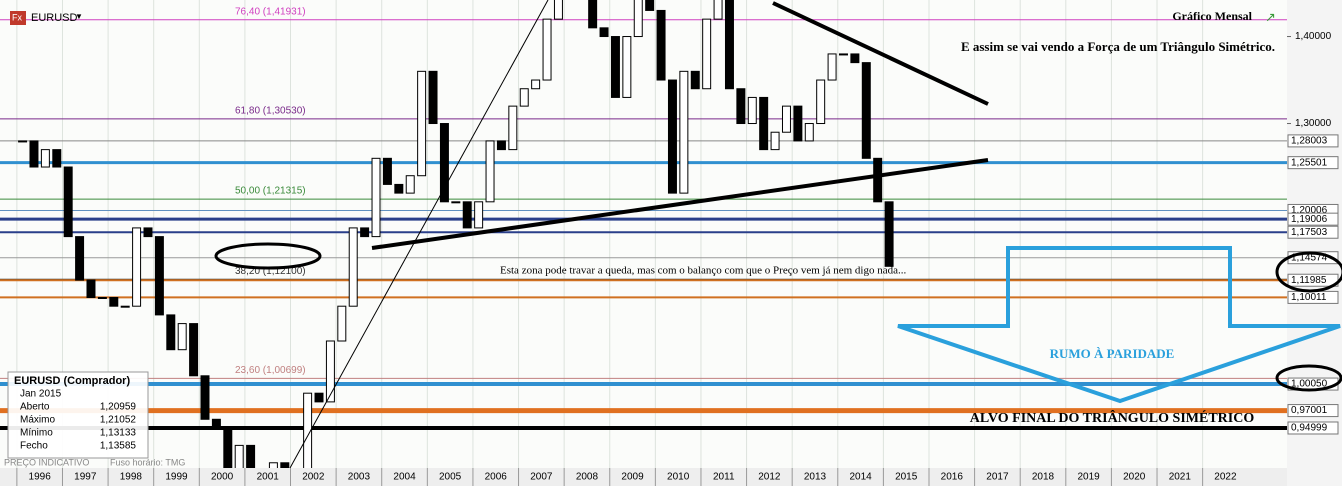 Image resolution: width=1342 pixels, height=491 pixels. What do you see at coordinates (270, 111) in the screenshot?
I see `fib-label: 61,80 (1,30530)` at bounding box center [270, 111].